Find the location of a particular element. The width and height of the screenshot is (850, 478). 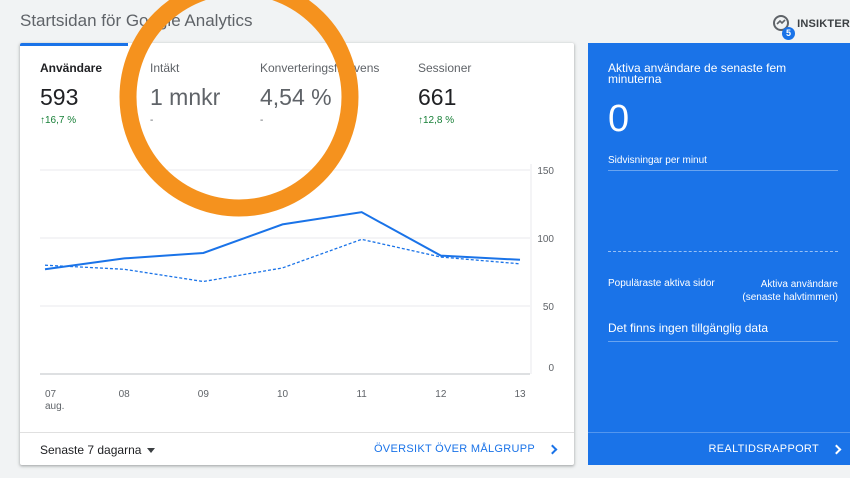

metric-tab-conversion-rate: Konverteringsfrekvens 4,54 % - is located at coordinates (319, 93).